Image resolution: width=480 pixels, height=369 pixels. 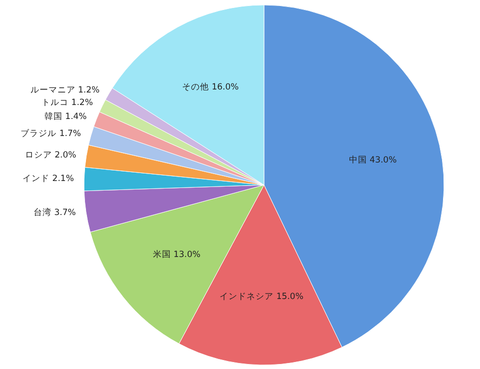 I want to click on slice-label: 中国 43.0%, so click(x=372, y=160).